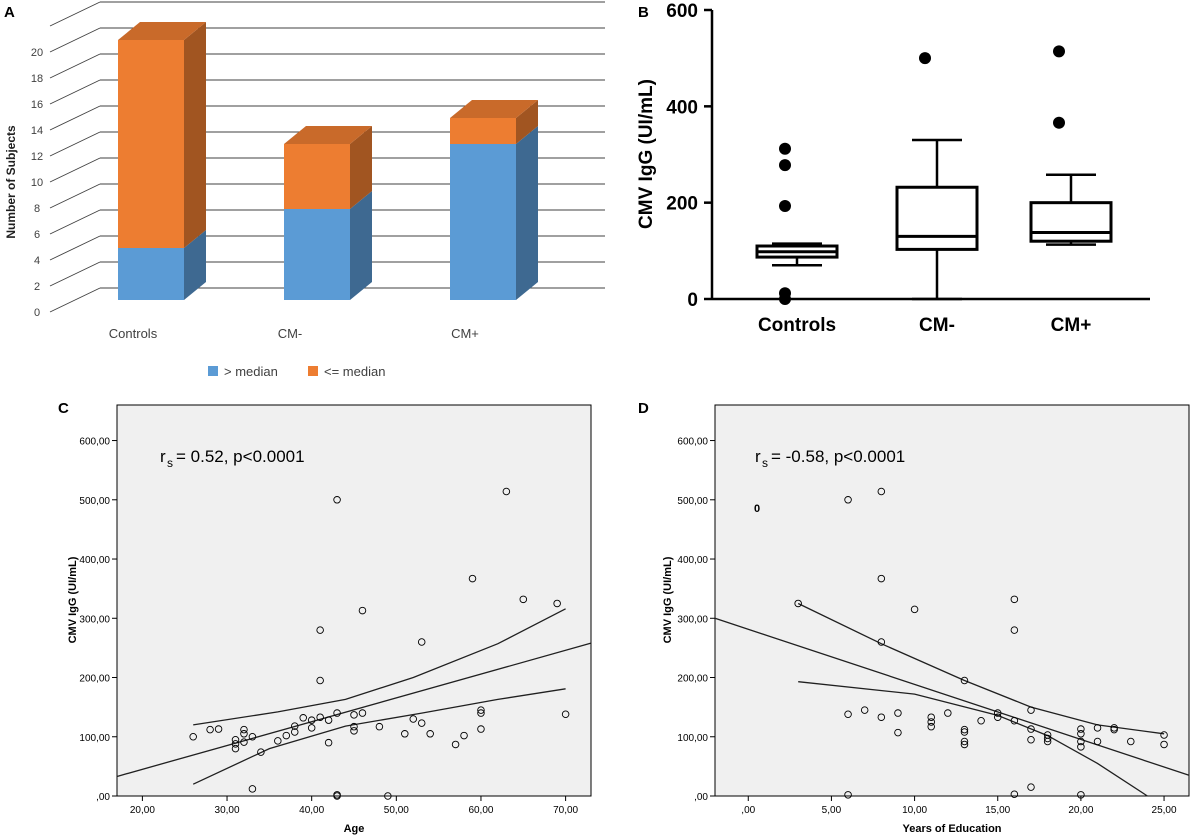  I want to click on panel-a-category-labels: Controls CM- CM+, so click(294, 333).